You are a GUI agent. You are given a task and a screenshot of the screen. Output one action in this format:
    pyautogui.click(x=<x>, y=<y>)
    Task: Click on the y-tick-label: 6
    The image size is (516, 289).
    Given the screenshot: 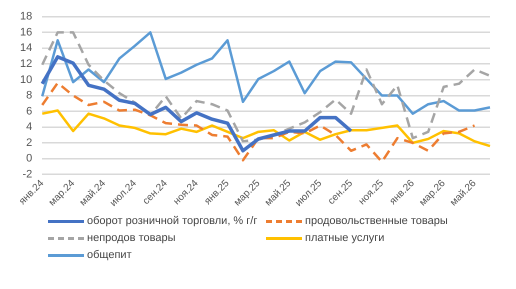 What is the action you would take?
    pyautogui.click(x=29, y=111)
    